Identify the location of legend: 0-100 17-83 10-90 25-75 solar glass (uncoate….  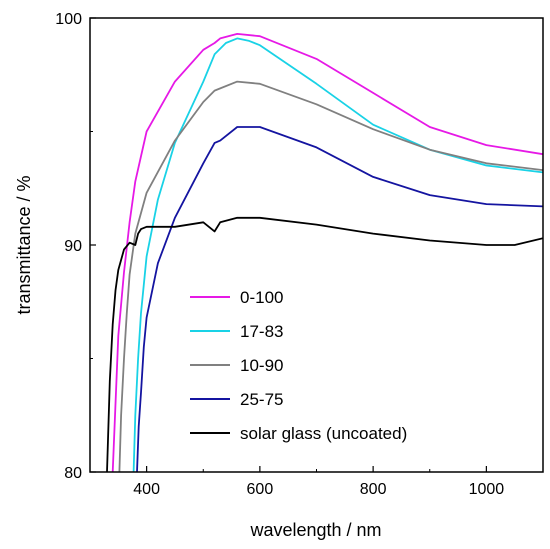
(298, 365).